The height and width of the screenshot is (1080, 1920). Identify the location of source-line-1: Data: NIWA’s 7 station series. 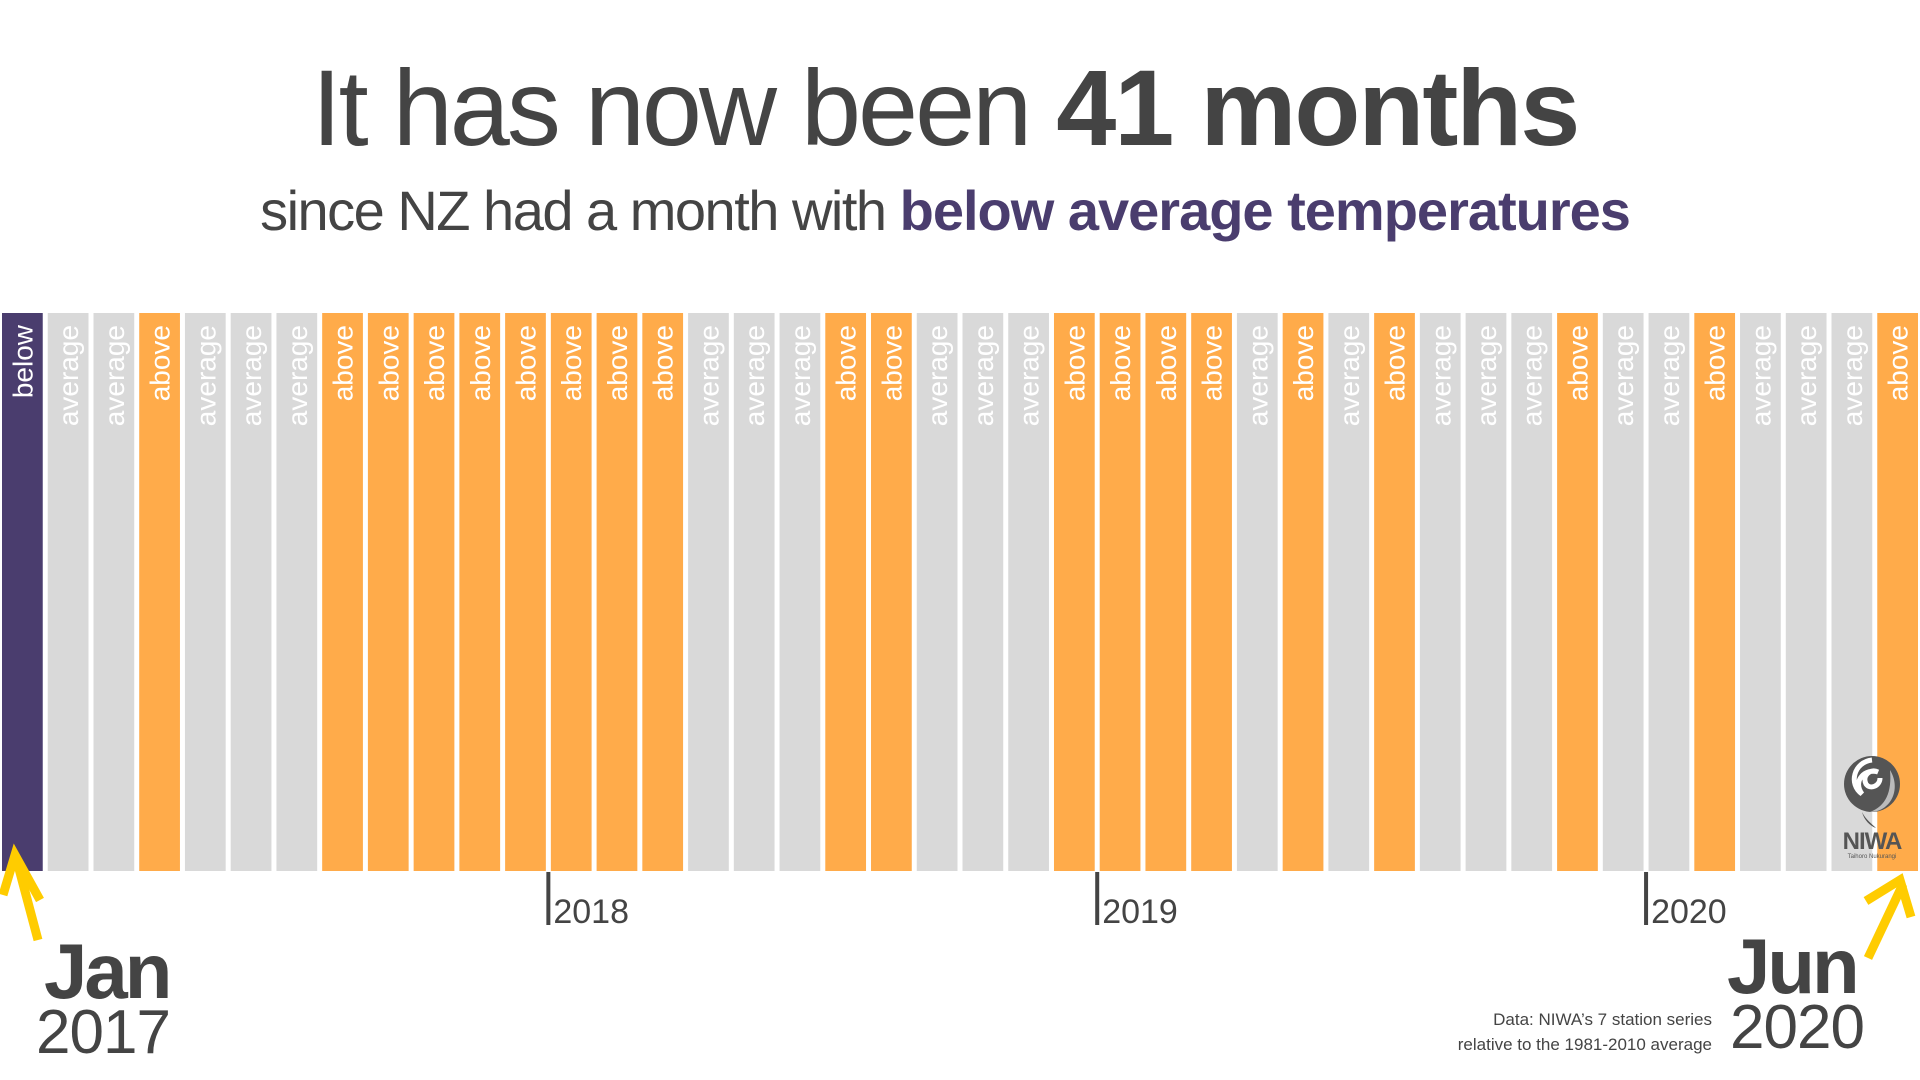
(1602, 1019).